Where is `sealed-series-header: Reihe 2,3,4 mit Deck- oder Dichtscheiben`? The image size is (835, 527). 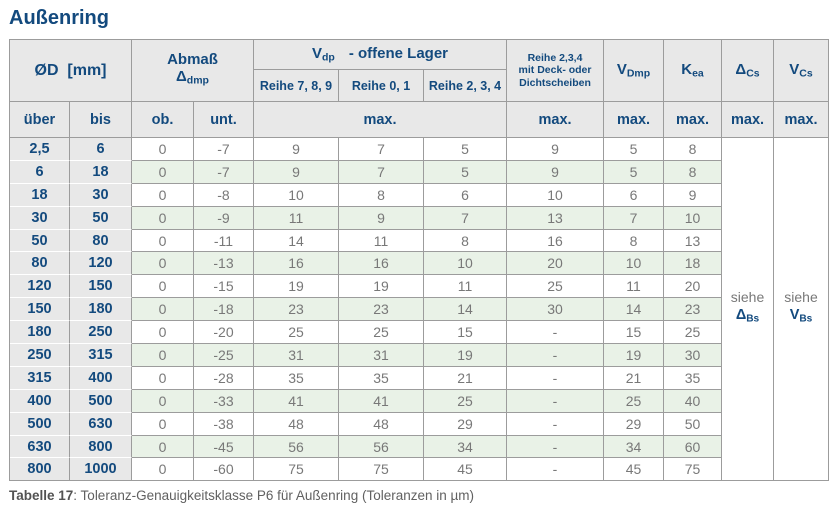
sealed-series-header: Reihe 2,3,4 mit Deck- oder Dichtscheiben is located at coordinates (556, 71).